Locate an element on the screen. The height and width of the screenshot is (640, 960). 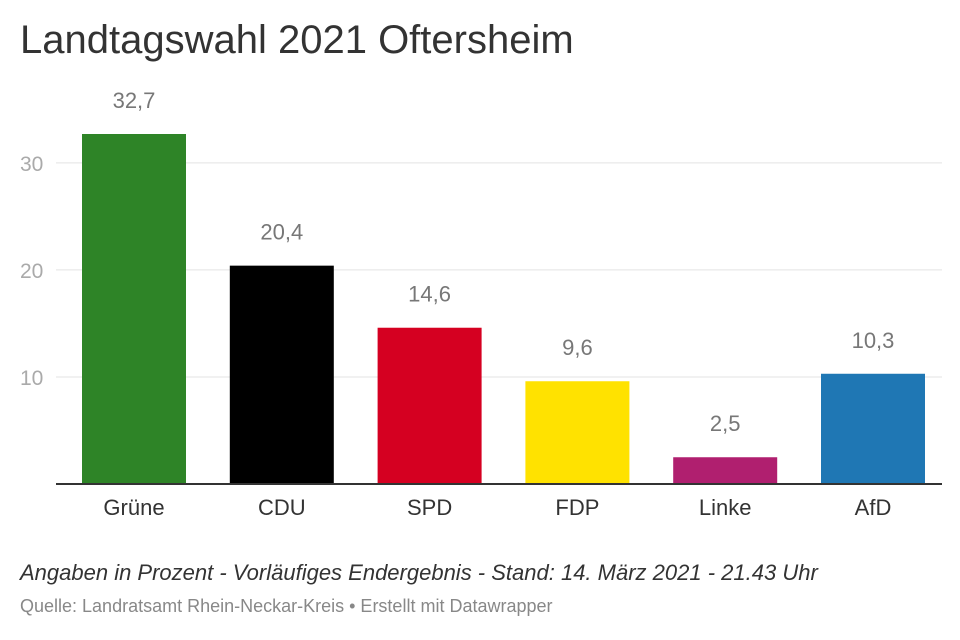
bar-spd is located at coordinates (429, 405).